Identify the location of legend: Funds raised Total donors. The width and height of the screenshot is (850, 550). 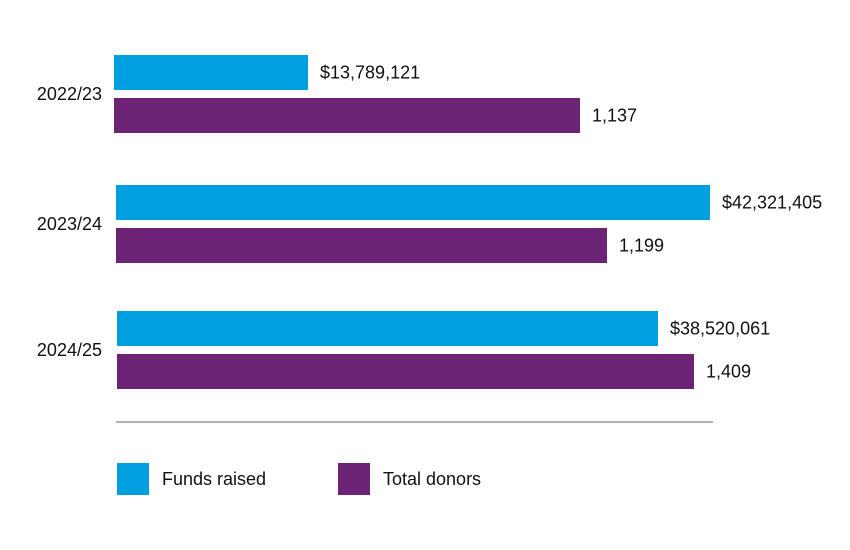
(299, 479).